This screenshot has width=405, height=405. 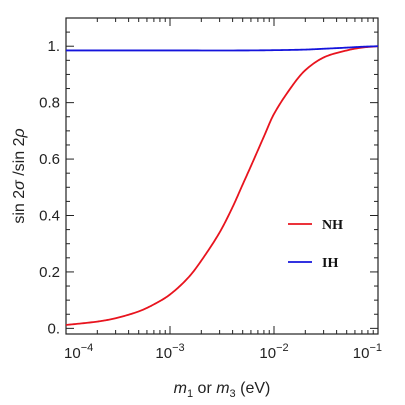 What do you see at coordinates (315, 244) in the screenshot?
I see `legend: NH IH` at bounding box center [315, 244].